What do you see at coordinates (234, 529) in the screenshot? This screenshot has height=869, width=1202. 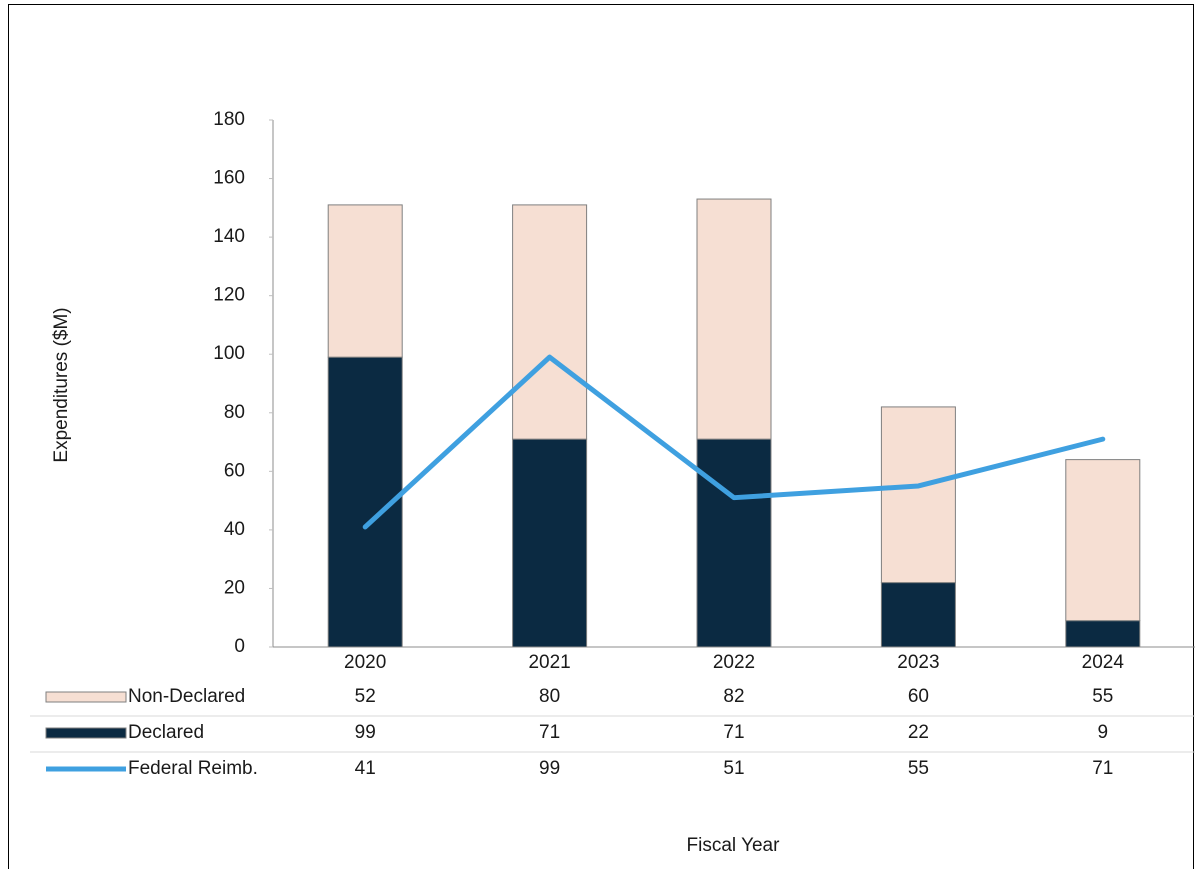 I see `y-tick-label: 40` at bounding box center [234, 529].